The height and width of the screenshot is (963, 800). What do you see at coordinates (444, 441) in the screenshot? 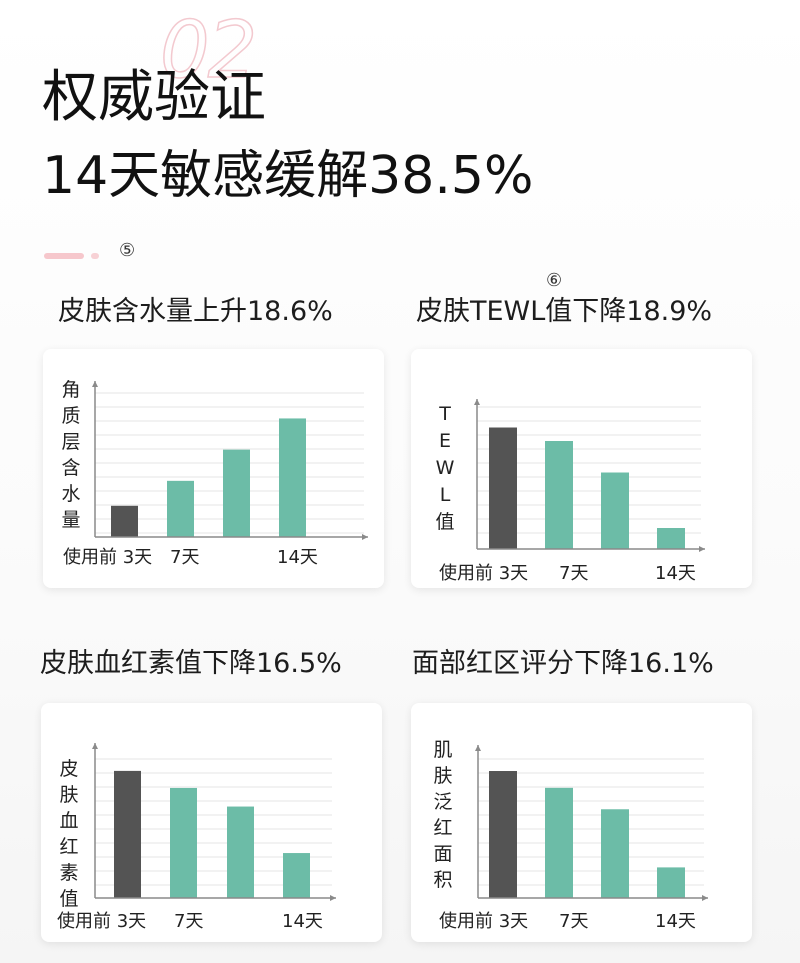
I see `y-axis-label-char: E` at bounding box center [444, 441].